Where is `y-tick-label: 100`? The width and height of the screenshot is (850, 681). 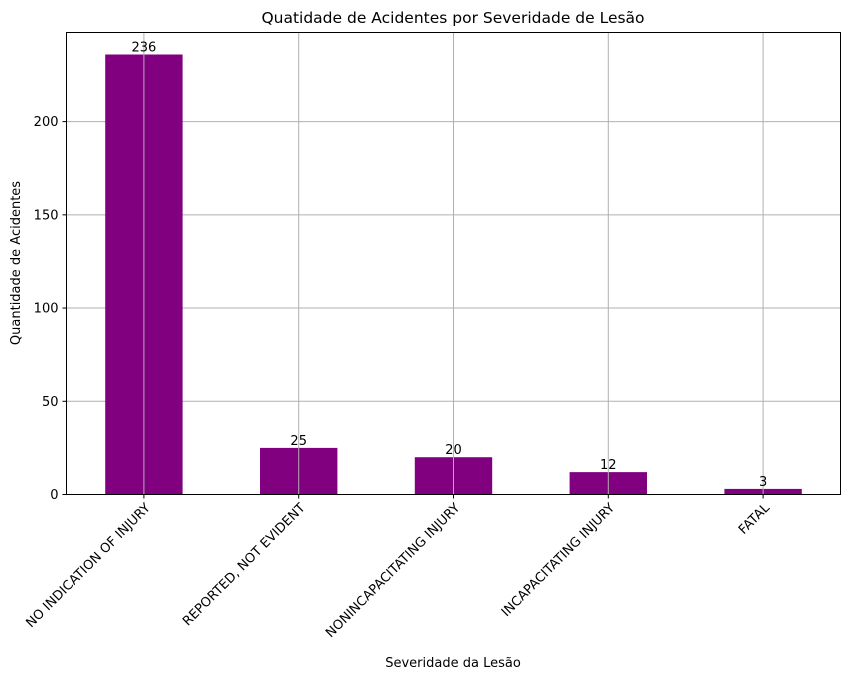
y-tick-label: 100 is located at coordinates (46, 309).